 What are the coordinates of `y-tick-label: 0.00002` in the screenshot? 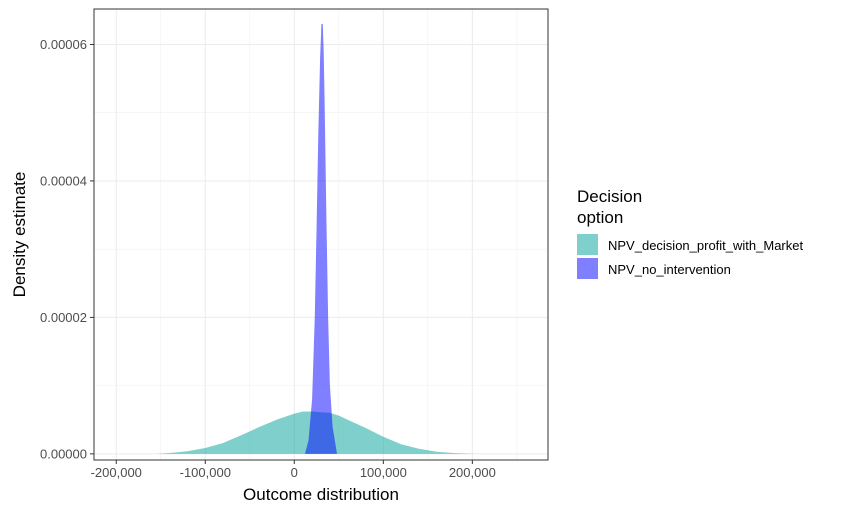 It's located at (63, 317).